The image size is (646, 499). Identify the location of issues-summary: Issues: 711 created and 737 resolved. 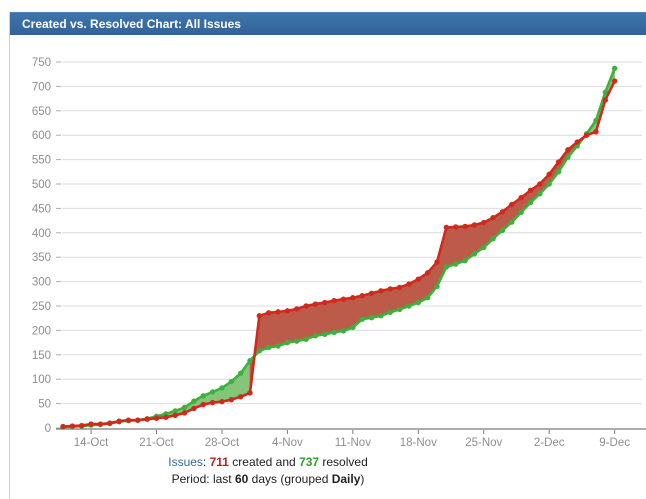
(268, 462).